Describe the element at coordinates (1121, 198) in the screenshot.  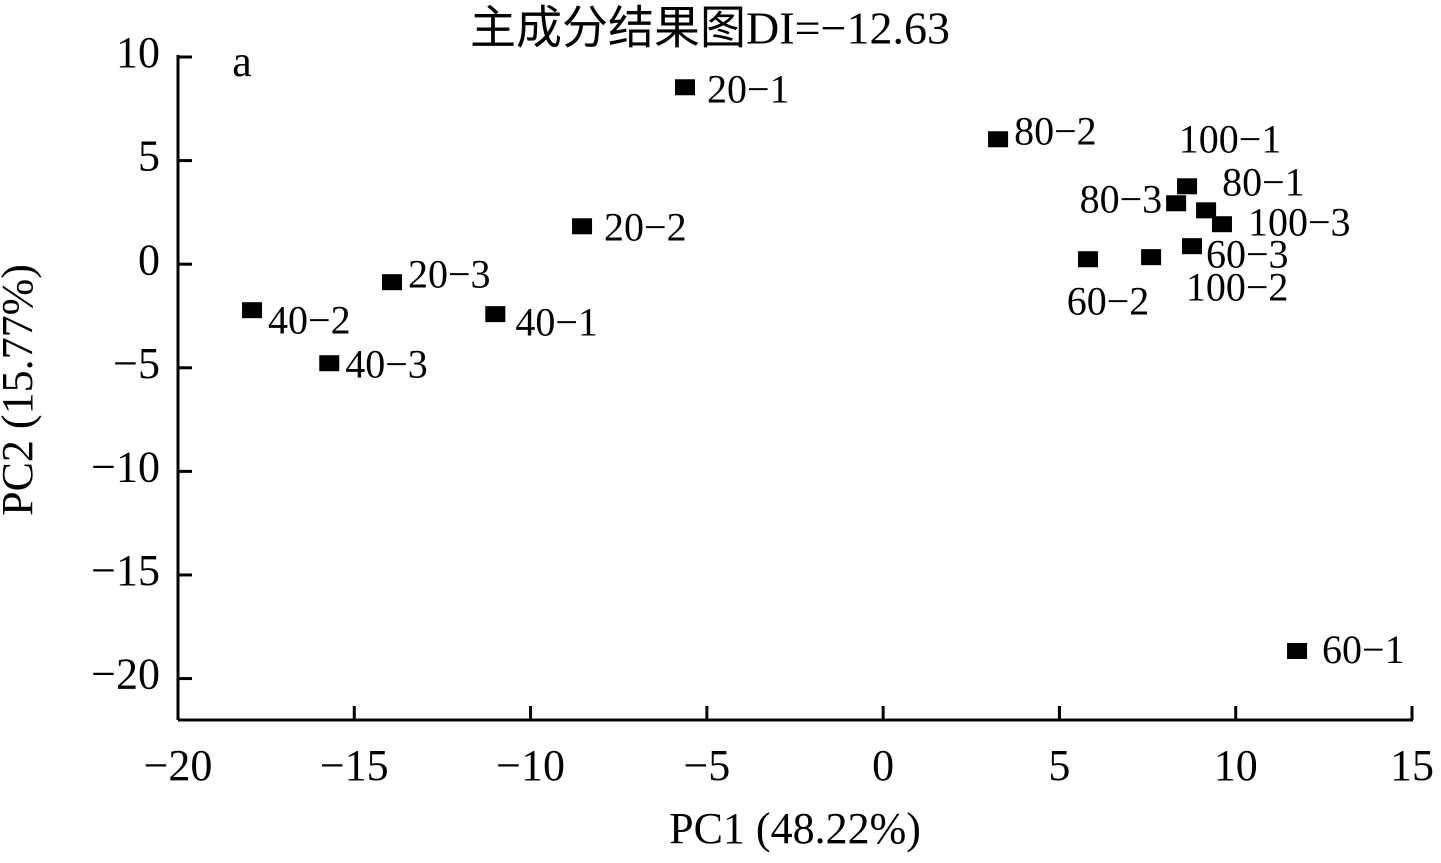
I see `point-label: 80−3` at that location.